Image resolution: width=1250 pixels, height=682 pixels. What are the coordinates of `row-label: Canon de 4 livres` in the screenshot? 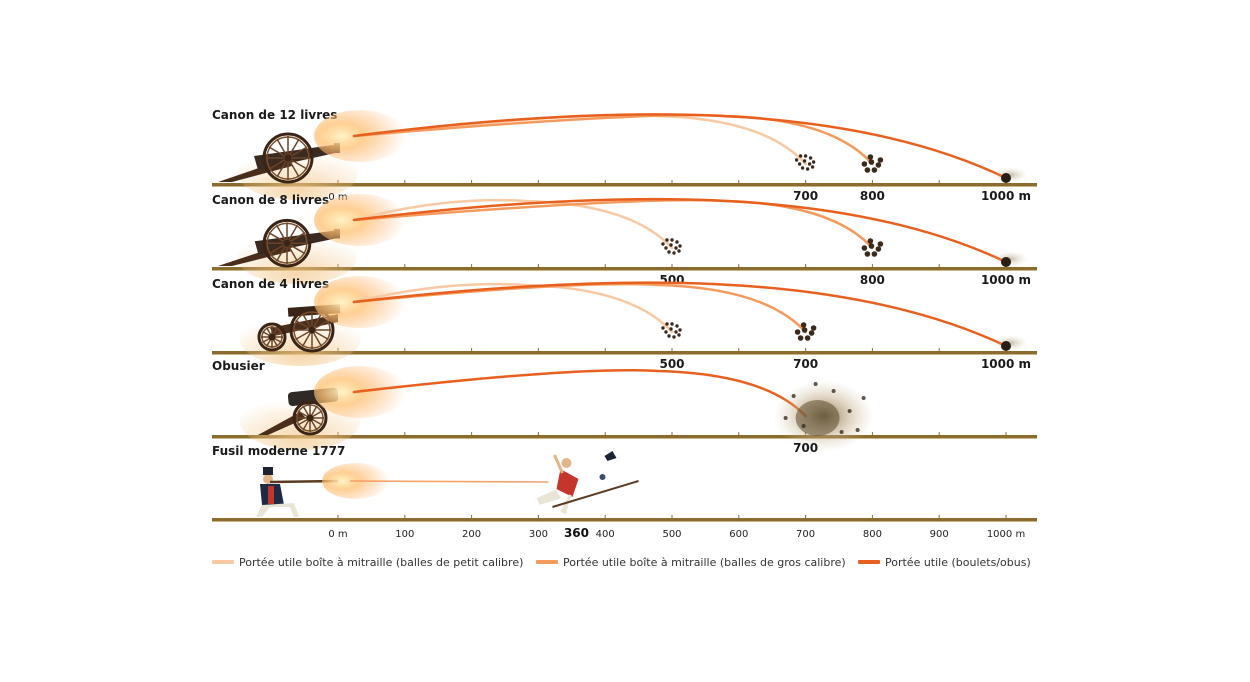 It's located at (270, 284).